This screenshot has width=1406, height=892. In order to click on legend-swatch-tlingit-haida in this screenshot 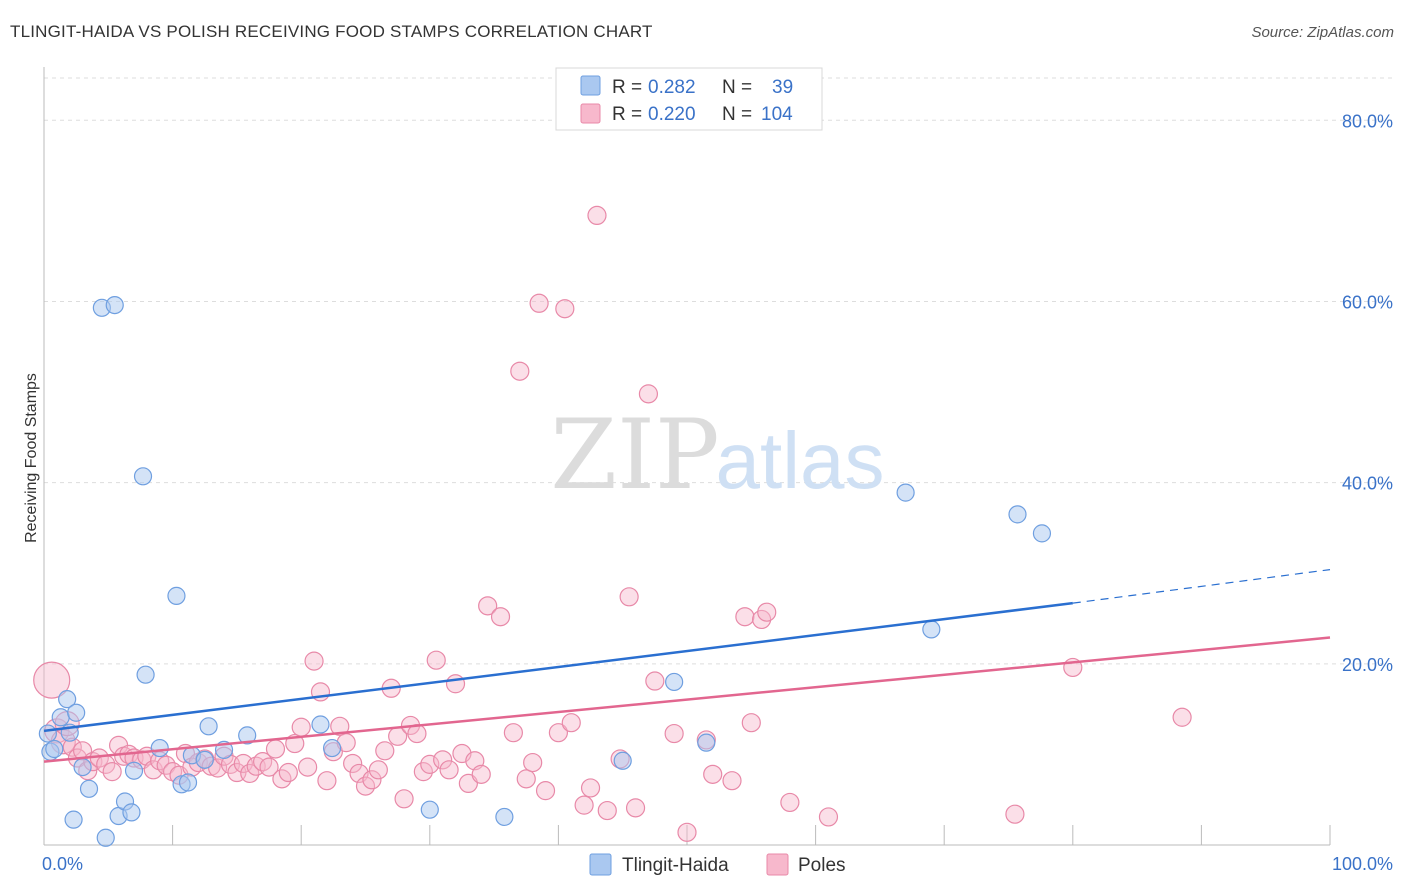, I will do `click(590, 85)`.